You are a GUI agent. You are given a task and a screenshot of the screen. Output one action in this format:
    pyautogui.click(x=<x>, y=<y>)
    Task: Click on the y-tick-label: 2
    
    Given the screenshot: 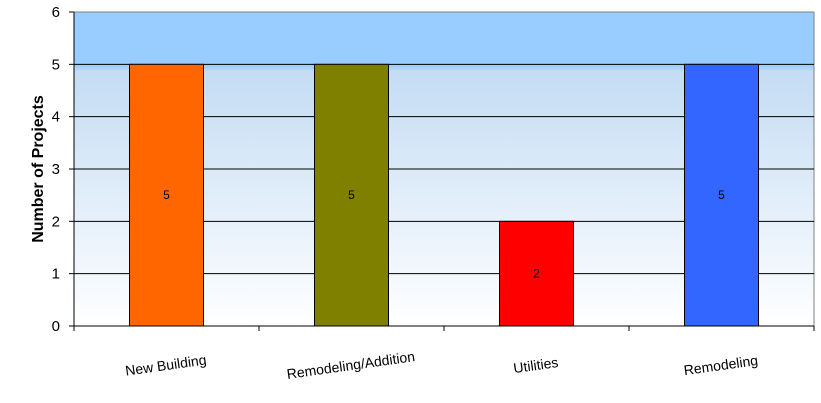 What is the action you would take?
    pyautogui.click(x=56, y=221)
    